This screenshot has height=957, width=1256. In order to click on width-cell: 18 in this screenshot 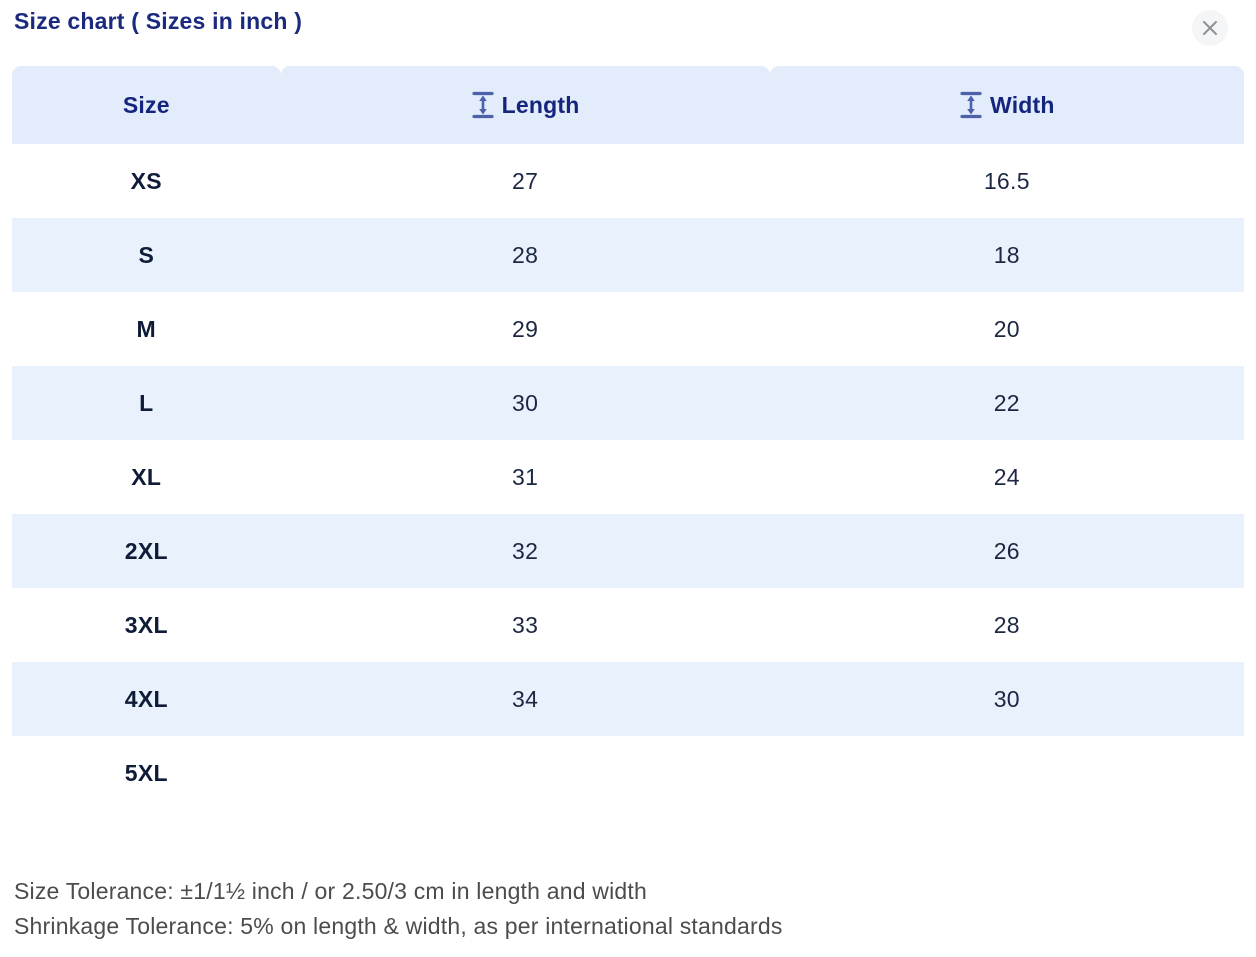, I will do `click(1006, 254)`.